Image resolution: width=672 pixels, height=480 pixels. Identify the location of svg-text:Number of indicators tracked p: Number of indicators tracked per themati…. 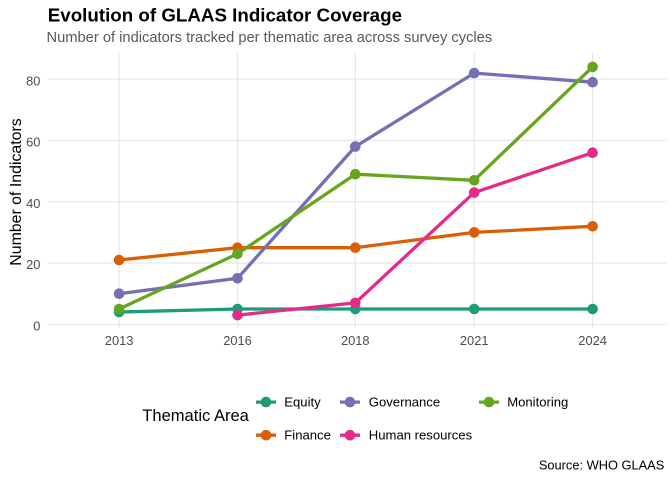
(270, 38).